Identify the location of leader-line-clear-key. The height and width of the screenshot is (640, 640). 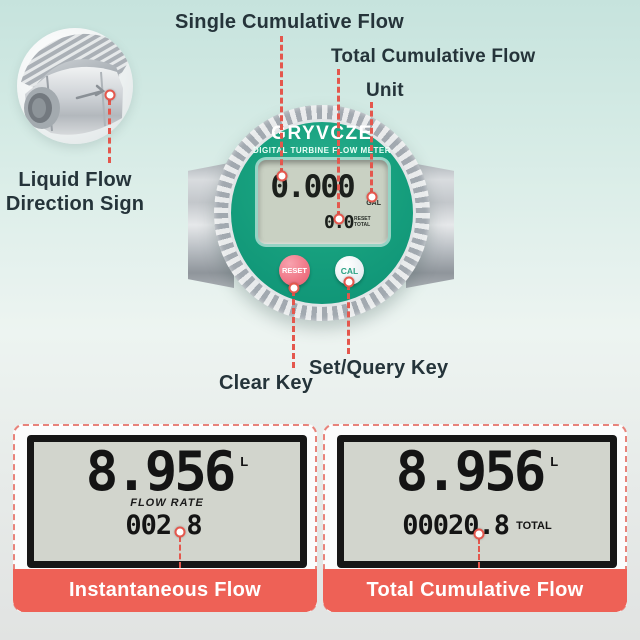
(293, 329).